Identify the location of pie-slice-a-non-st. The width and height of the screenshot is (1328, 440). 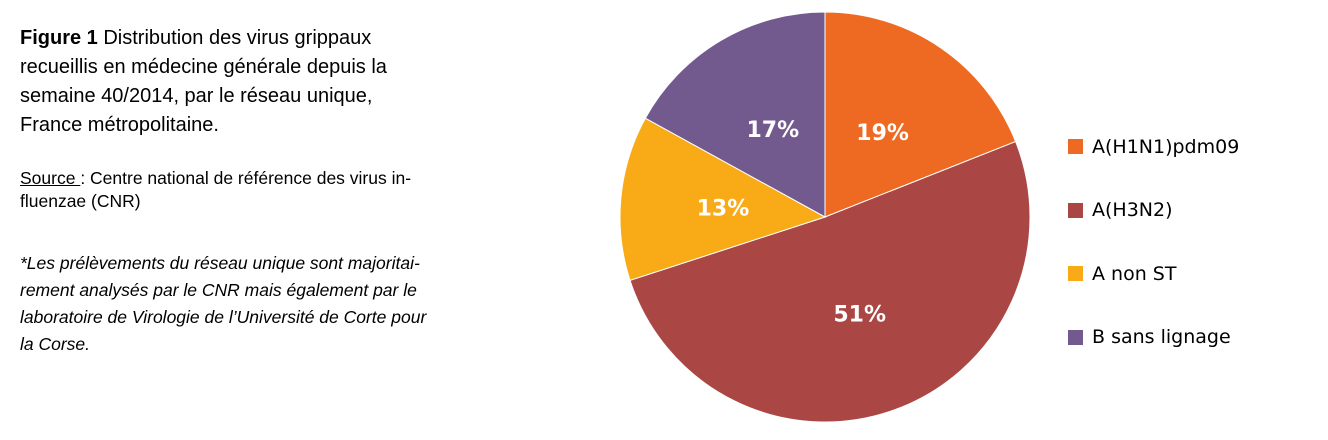
(723, 199).